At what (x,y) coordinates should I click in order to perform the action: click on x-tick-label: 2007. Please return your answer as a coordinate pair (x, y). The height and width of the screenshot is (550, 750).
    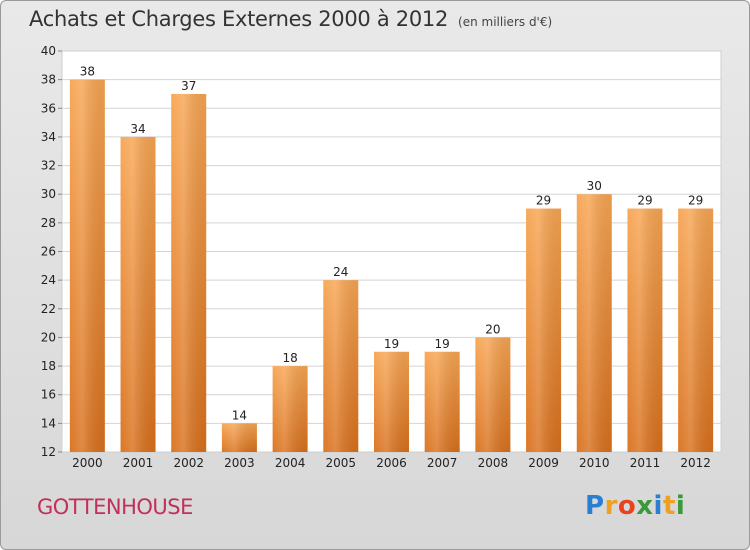
    Looking at the image, I should click on (442, 463).